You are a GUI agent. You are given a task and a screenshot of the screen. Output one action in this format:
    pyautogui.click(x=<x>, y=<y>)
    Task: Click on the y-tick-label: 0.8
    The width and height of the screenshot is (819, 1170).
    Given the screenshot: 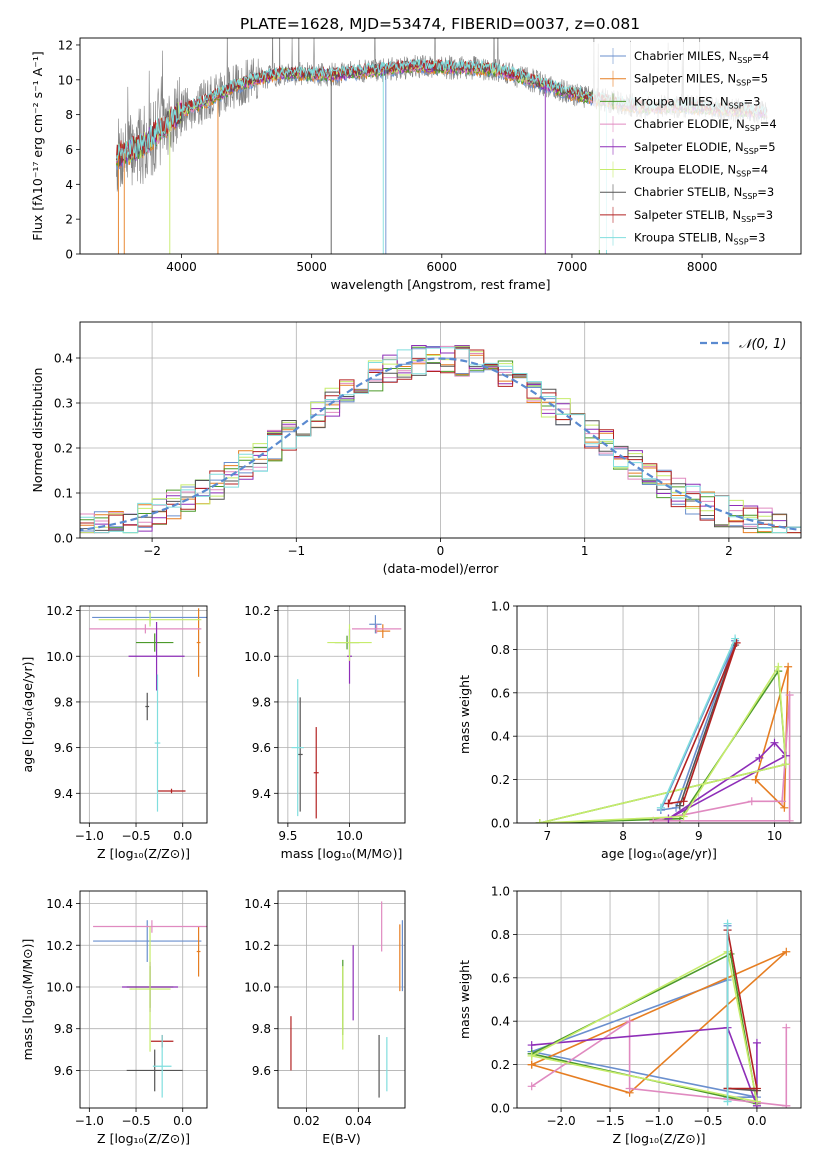 What is the action you would take?
    pyautogui.click(x=500, y=650)
    